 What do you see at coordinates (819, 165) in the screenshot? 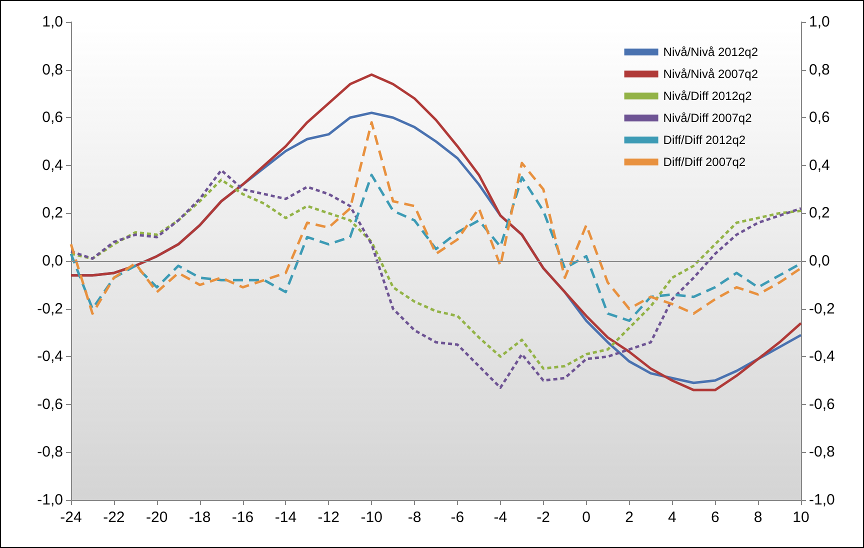
I see `y2-tick-label: 0,4` at bounding box center [819, 165].